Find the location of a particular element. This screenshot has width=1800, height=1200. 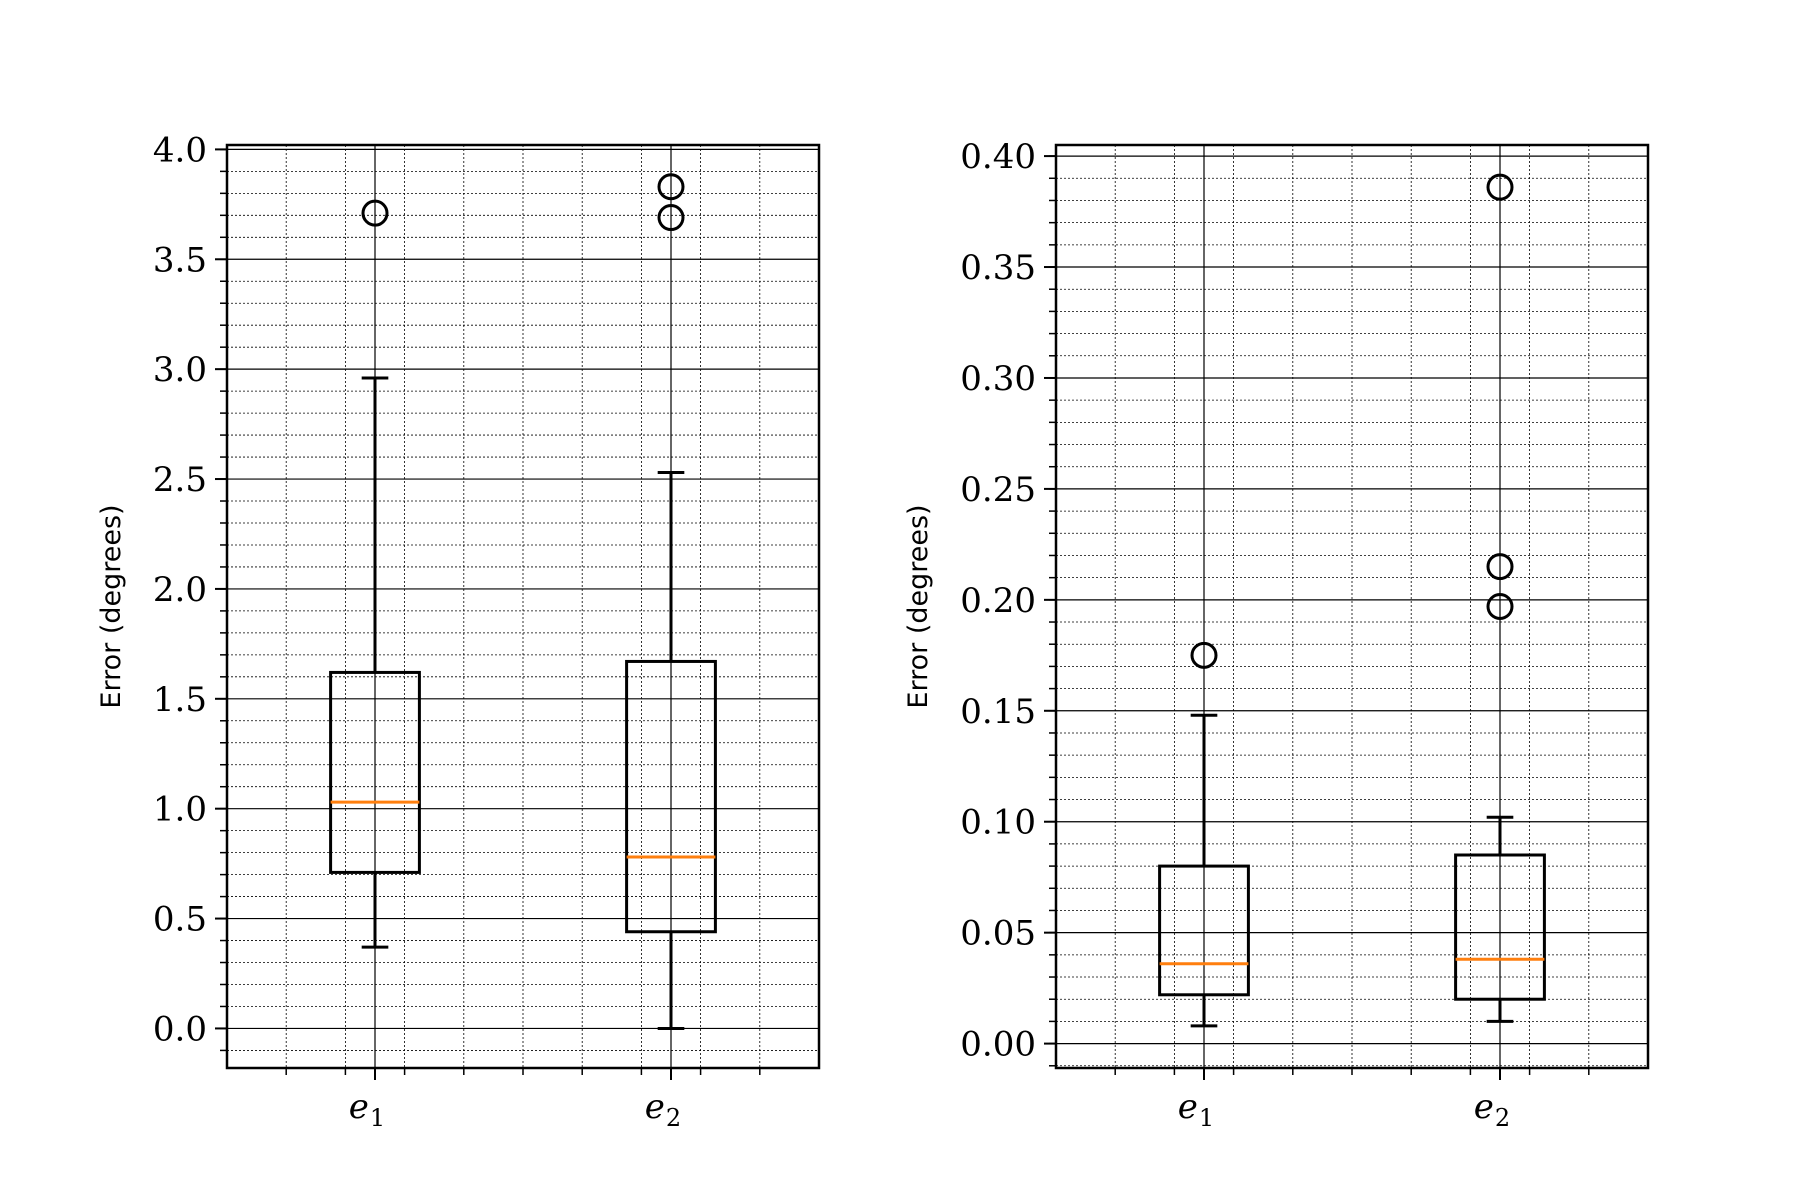

y-tick-label: 0.05 is located at coordinates (998, 934).